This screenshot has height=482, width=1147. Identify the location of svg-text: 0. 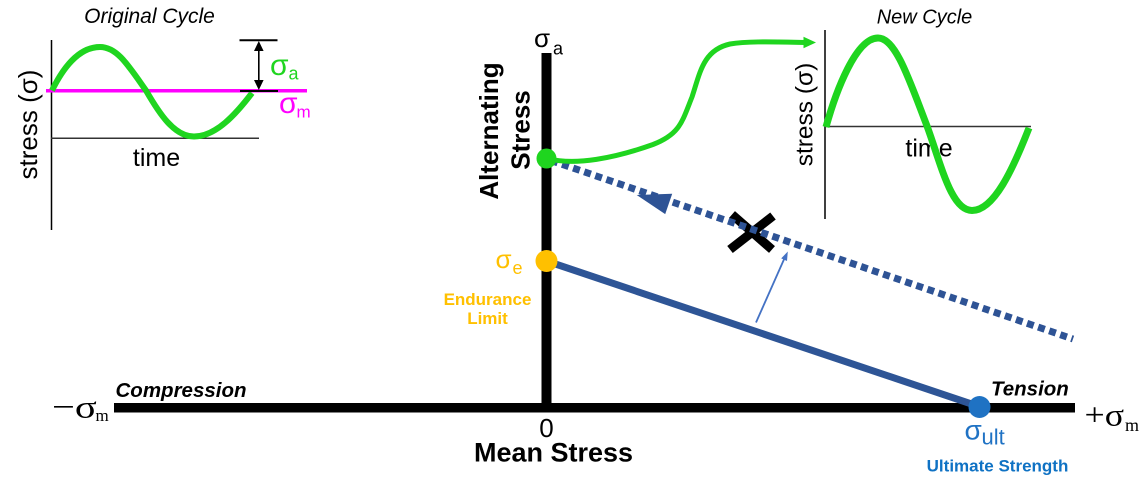
(546, 428).